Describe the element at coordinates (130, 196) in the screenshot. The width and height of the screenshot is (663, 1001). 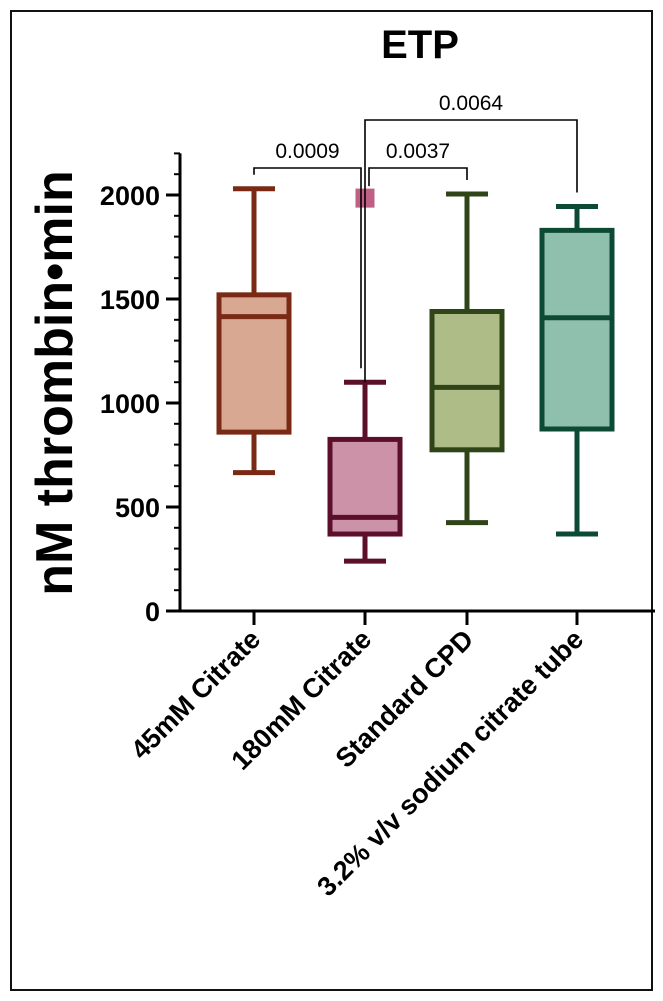
I see `y-tick-label: 2000` at that location.